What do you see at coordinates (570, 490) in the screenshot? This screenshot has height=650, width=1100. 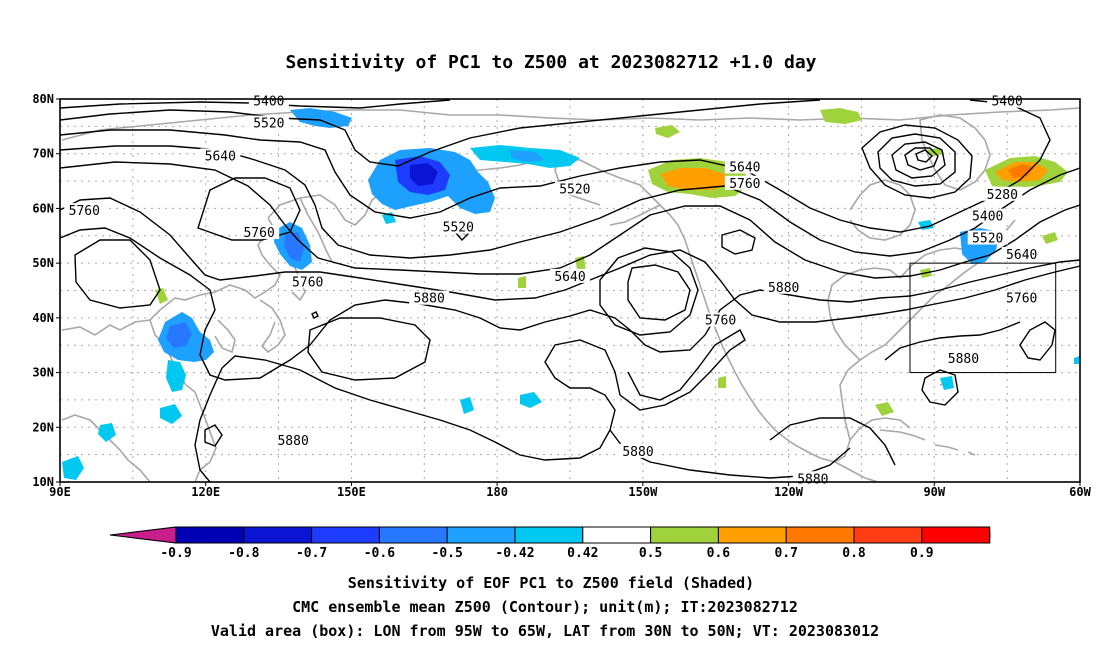 I see `longitude-labels: 90E 120E 150E 180 150W 120W 90W 60W` at bounding box center [570, 490].